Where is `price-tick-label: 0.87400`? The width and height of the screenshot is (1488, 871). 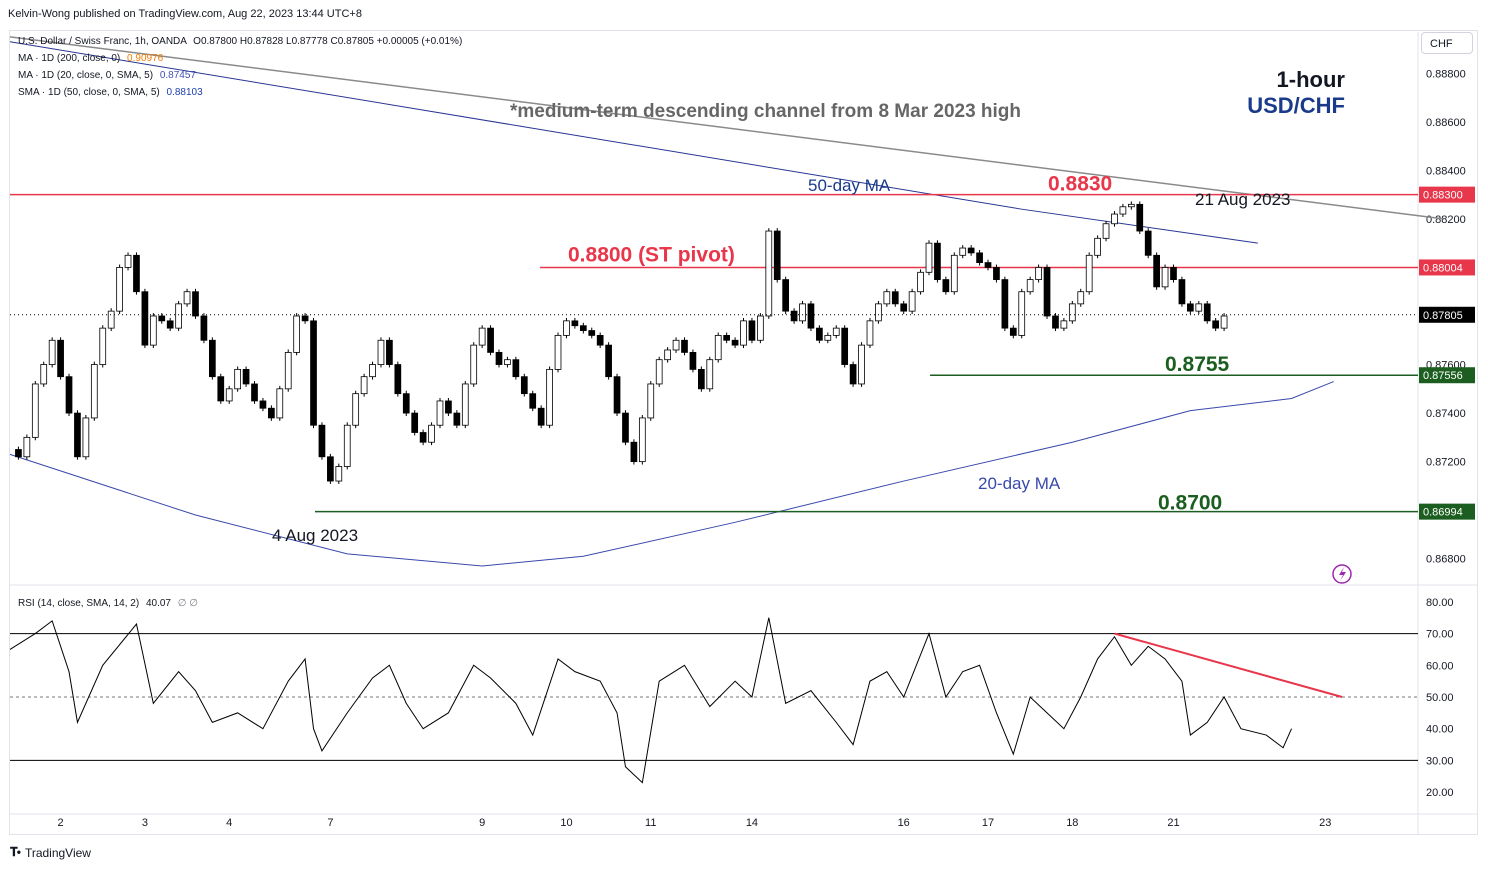 price-tick-label: 0.87400 is located at coordinates (1446, 414).